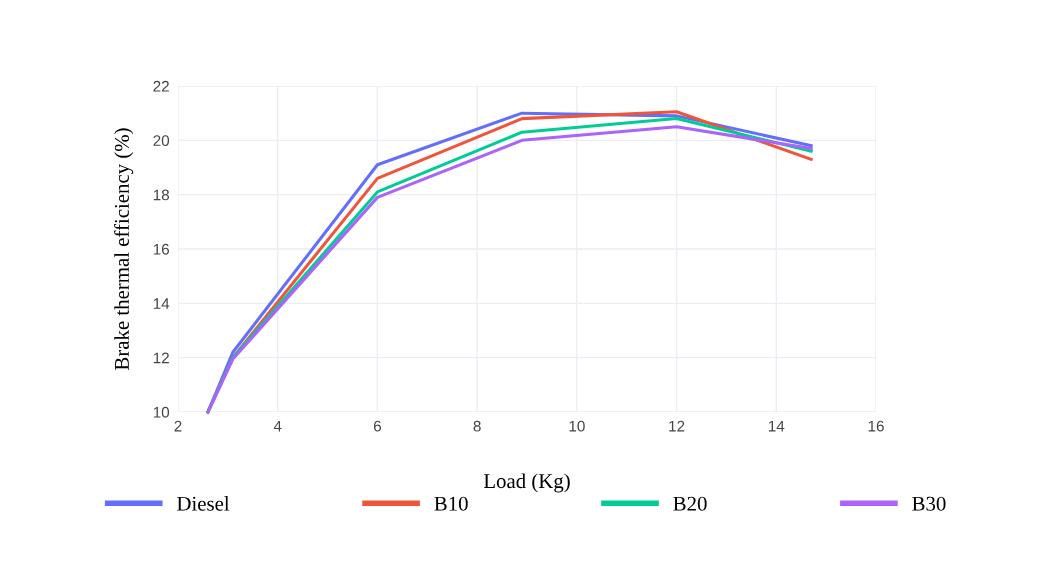 The image size is (1038, 565). Describe the element at coordinates (377, 426) in the screenshot. I see `x-tick-label: 6` at that location.